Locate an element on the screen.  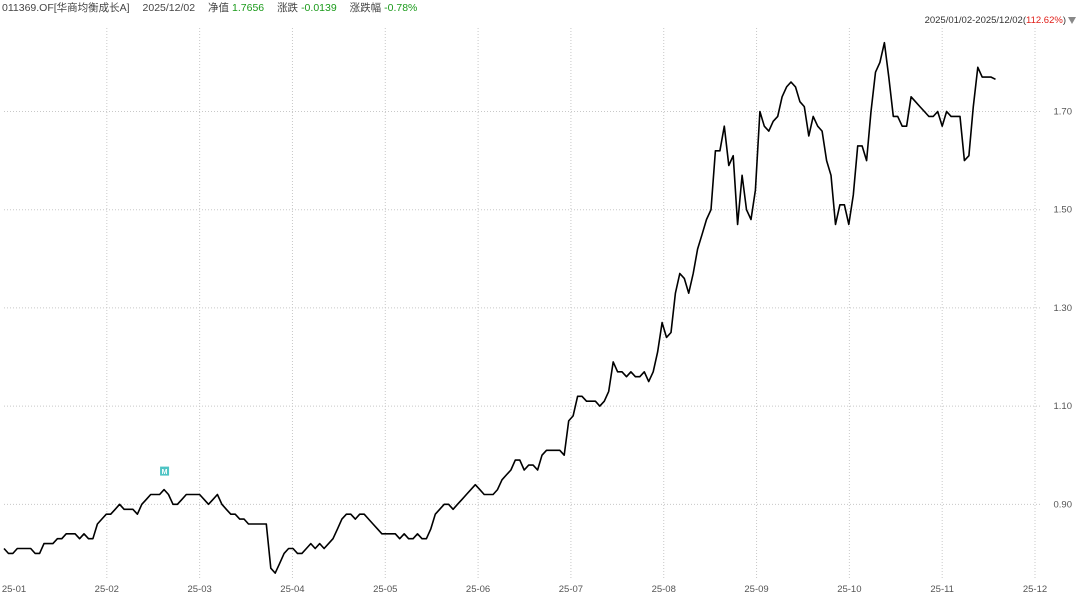
x-tick-label: 25-01 is located at coordinates (14, 589).